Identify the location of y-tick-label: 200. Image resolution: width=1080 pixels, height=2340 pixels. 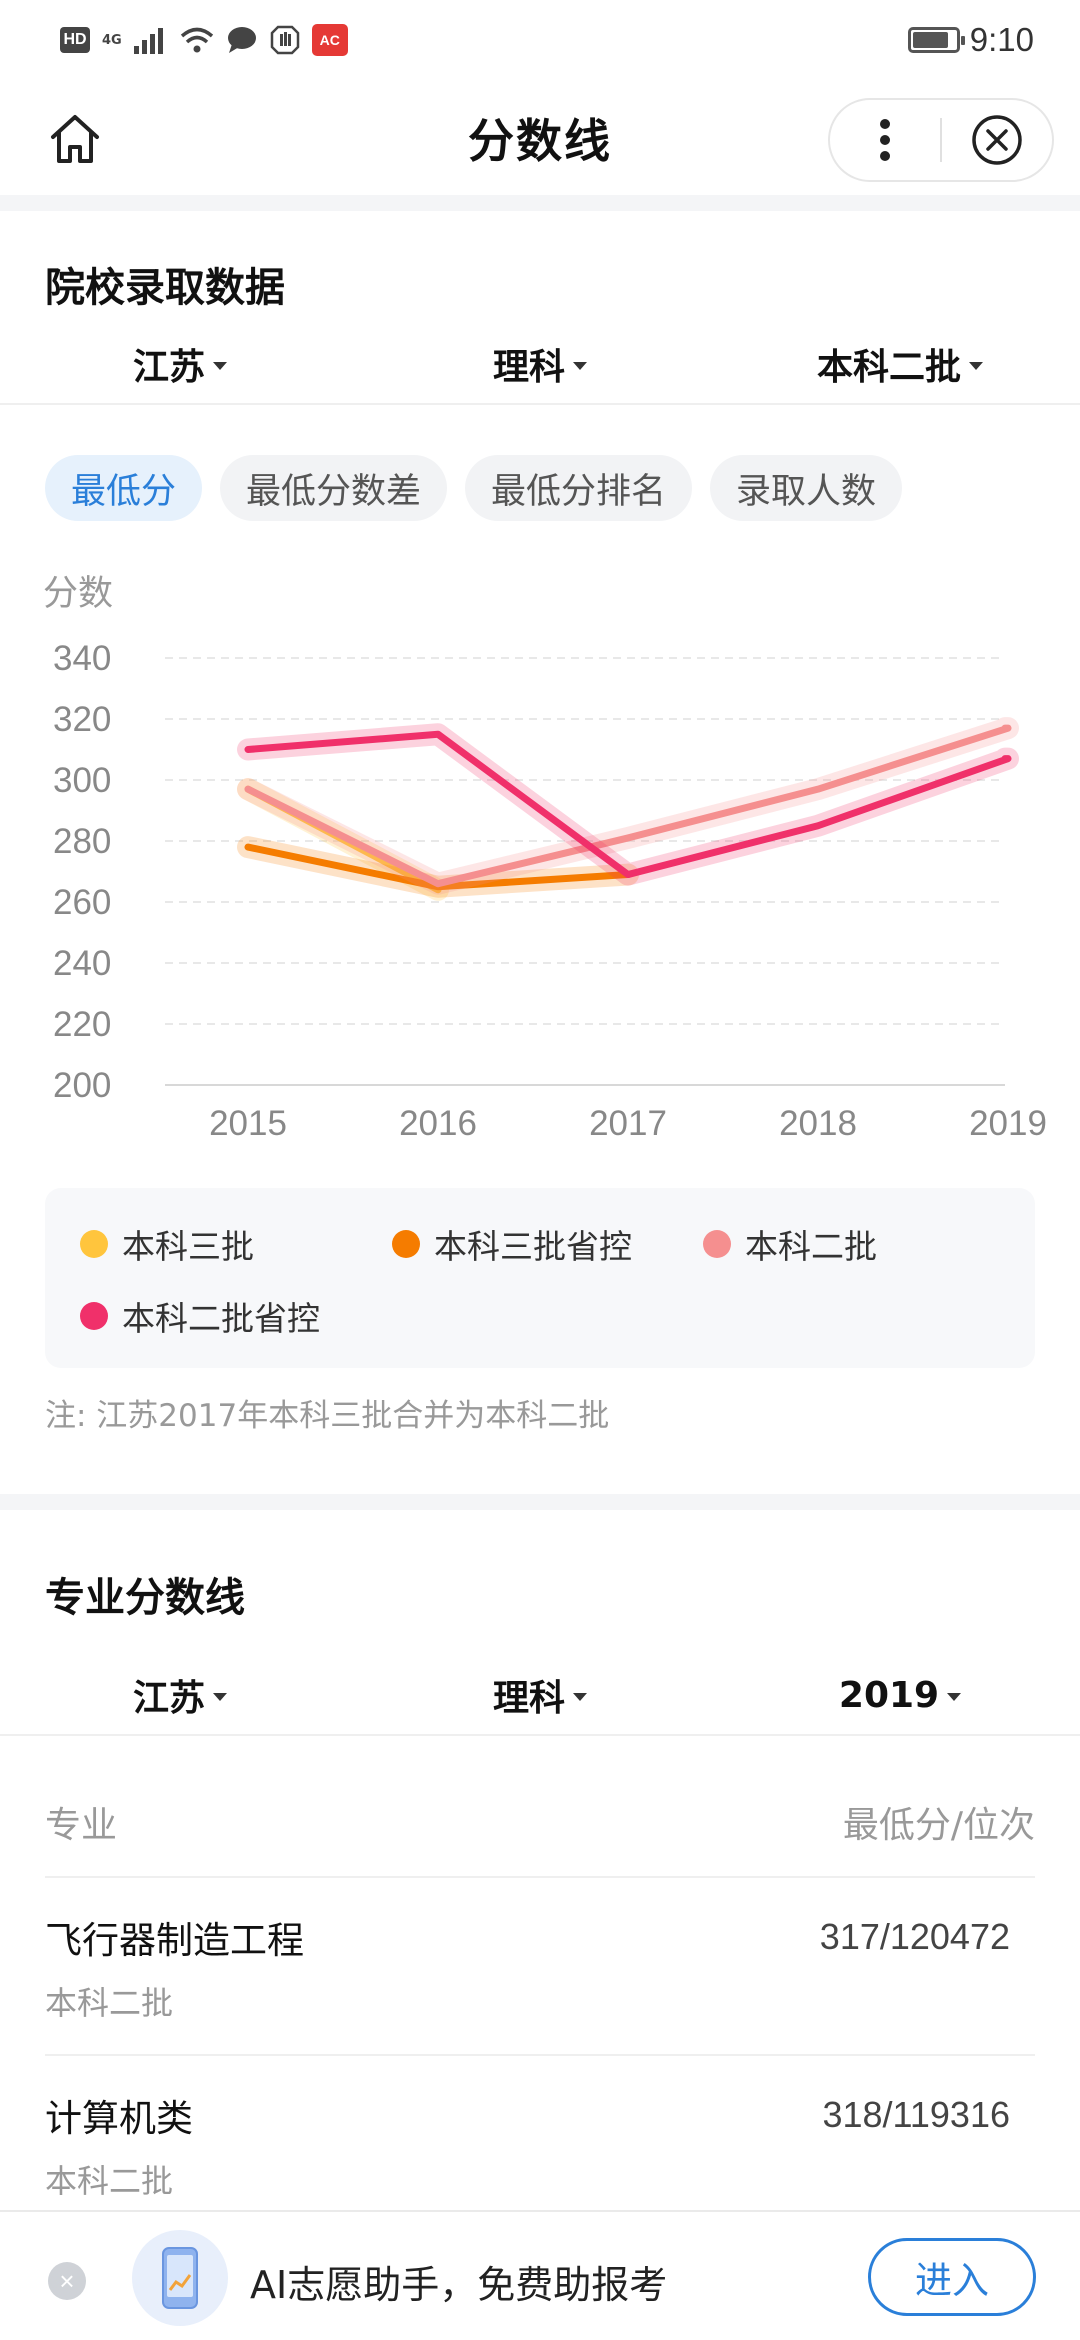
(82, 1085).